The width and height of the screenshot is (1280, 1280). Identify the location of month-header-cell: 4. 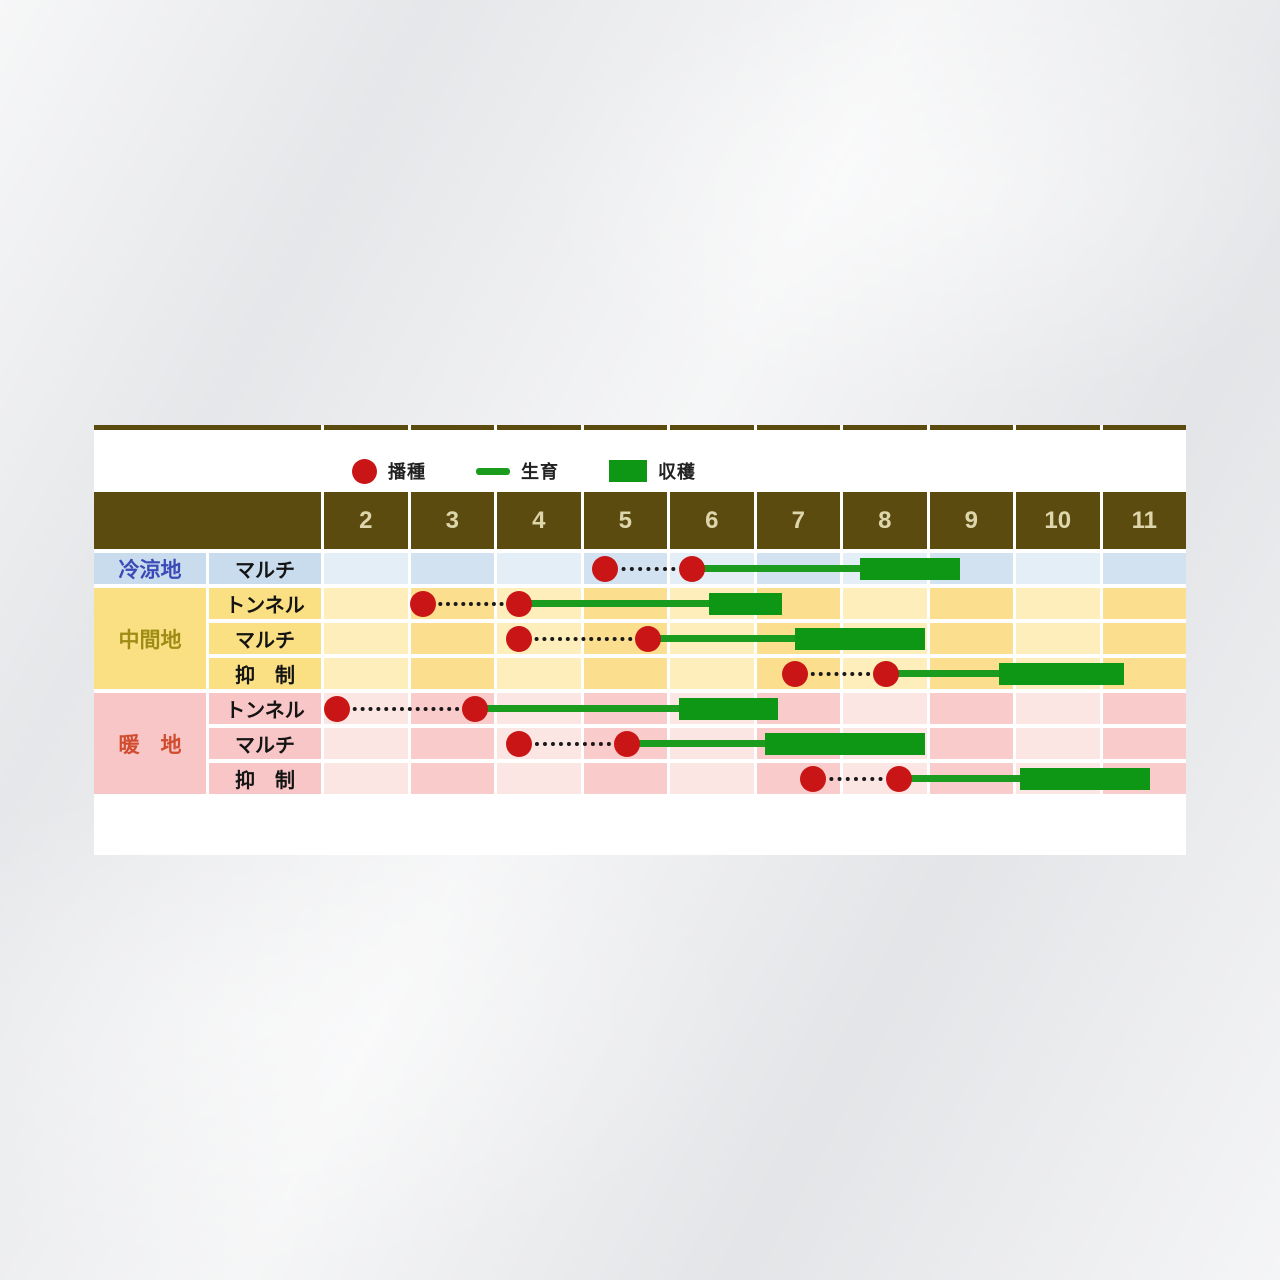
(539, 520).